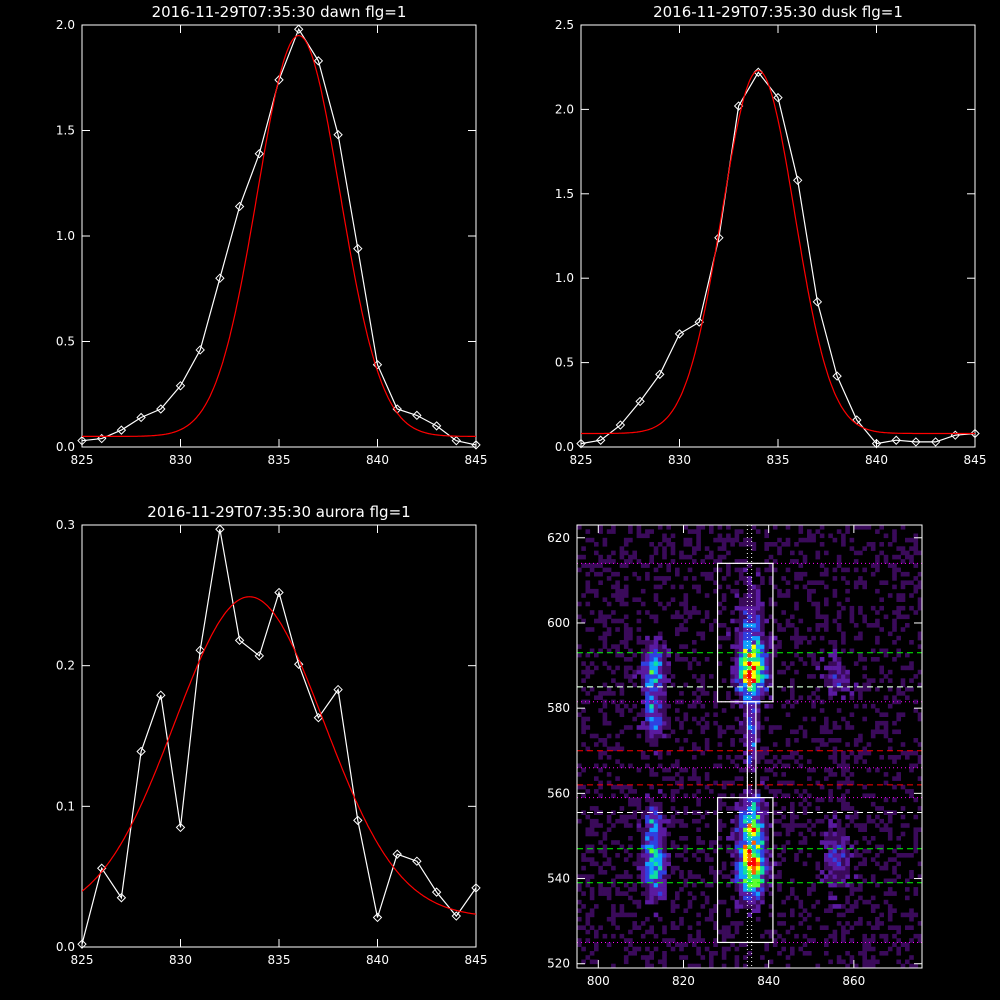 This screenshot has height=1000, width=1000. What do you see at coordinates (975, 460) in the screenshot?
I see `dusk-xtick-label: 845` at bounding box center [975, 460].